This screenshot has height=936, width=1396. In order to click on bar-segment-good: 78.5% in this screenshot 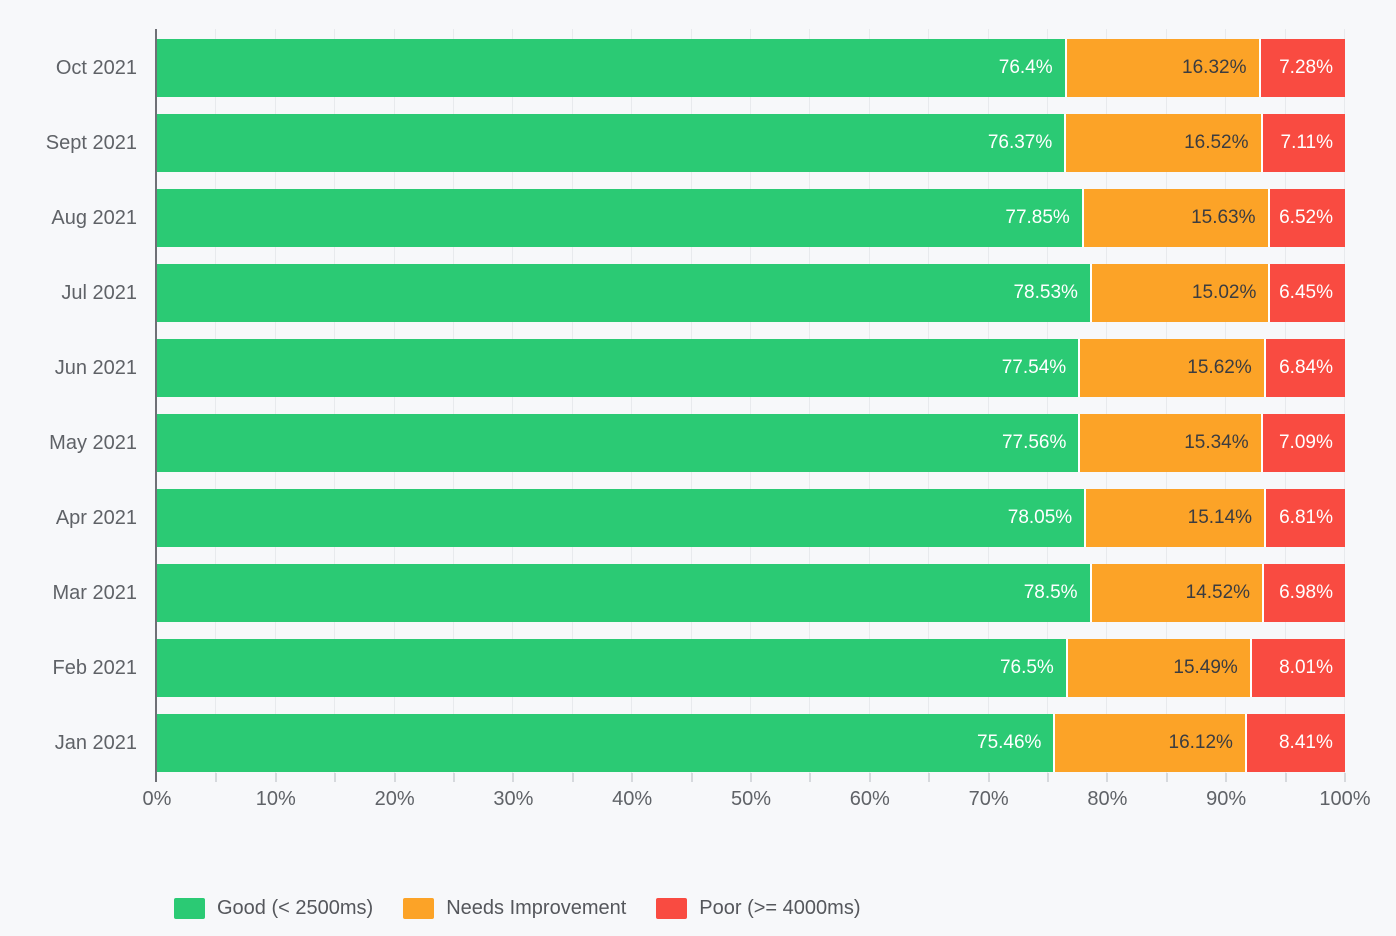, I will do `click(623, 593)`.